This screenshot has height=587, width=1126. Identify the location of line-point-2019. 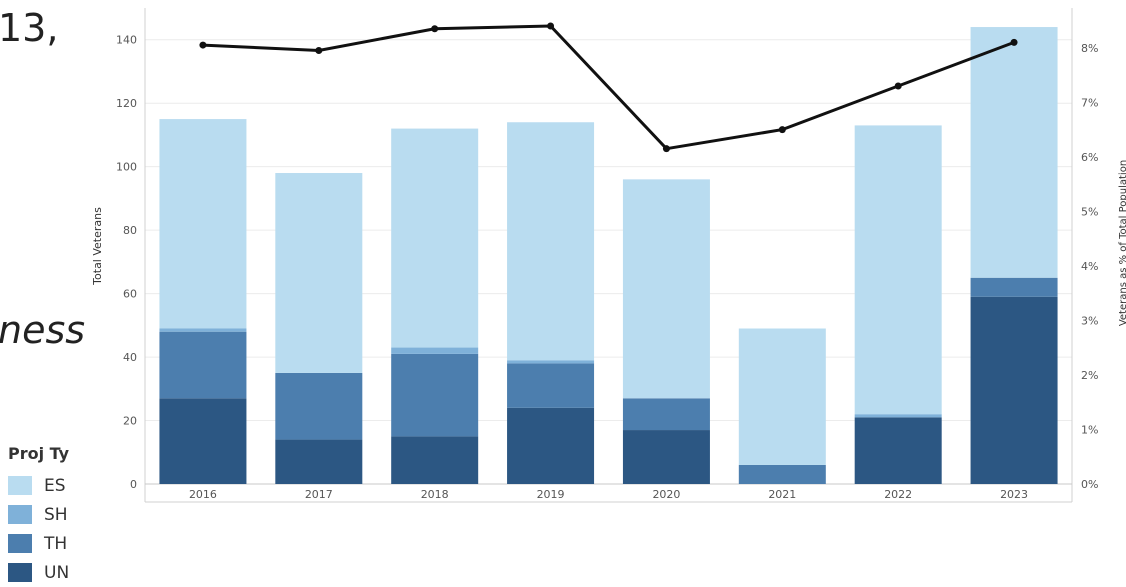
(551, 26).